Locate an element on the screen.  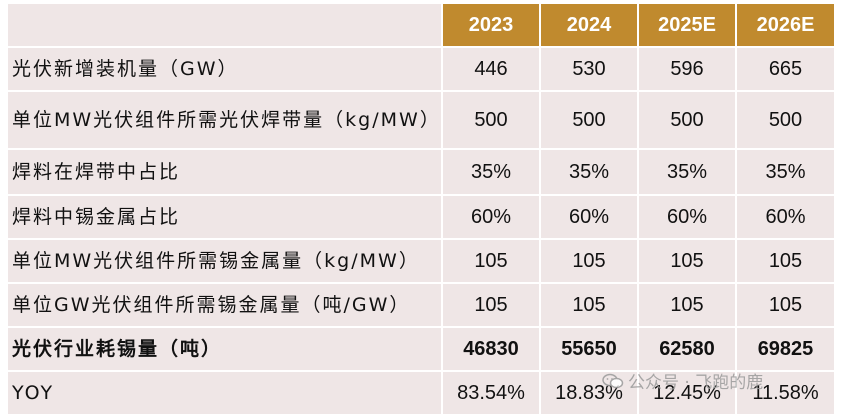
table-row: YOY 83.54% 18.83% 12.45% 11.58% is located at coordinates (421, 392).